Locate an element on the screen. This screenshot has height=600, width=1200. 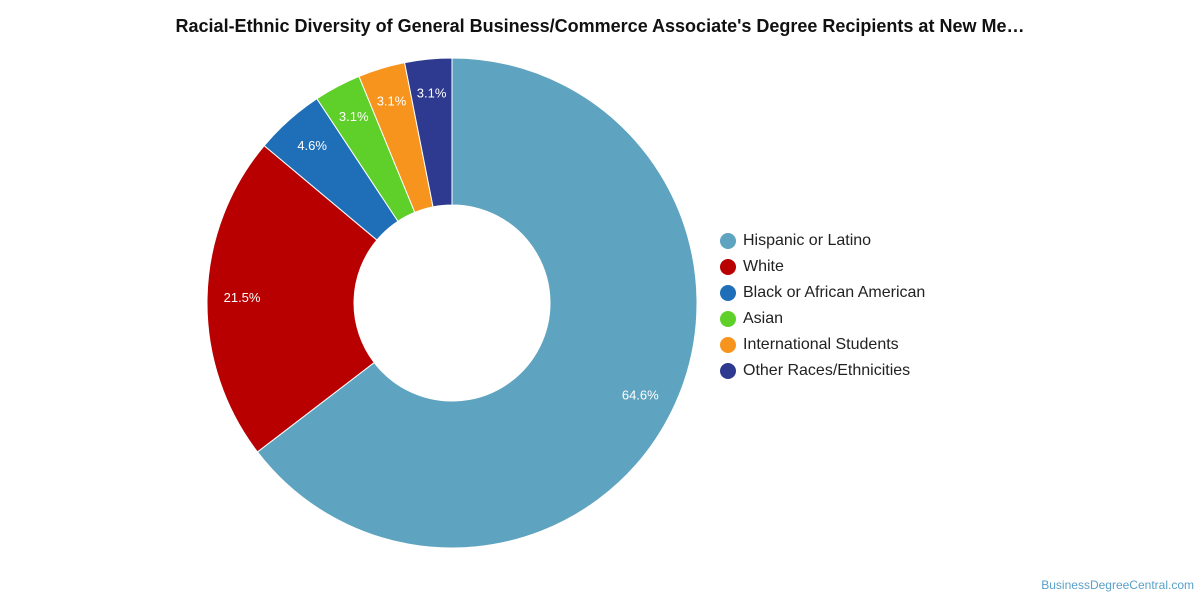
legend-item-other: Other Races/Ethnicities is located at coordinates (822, 371).